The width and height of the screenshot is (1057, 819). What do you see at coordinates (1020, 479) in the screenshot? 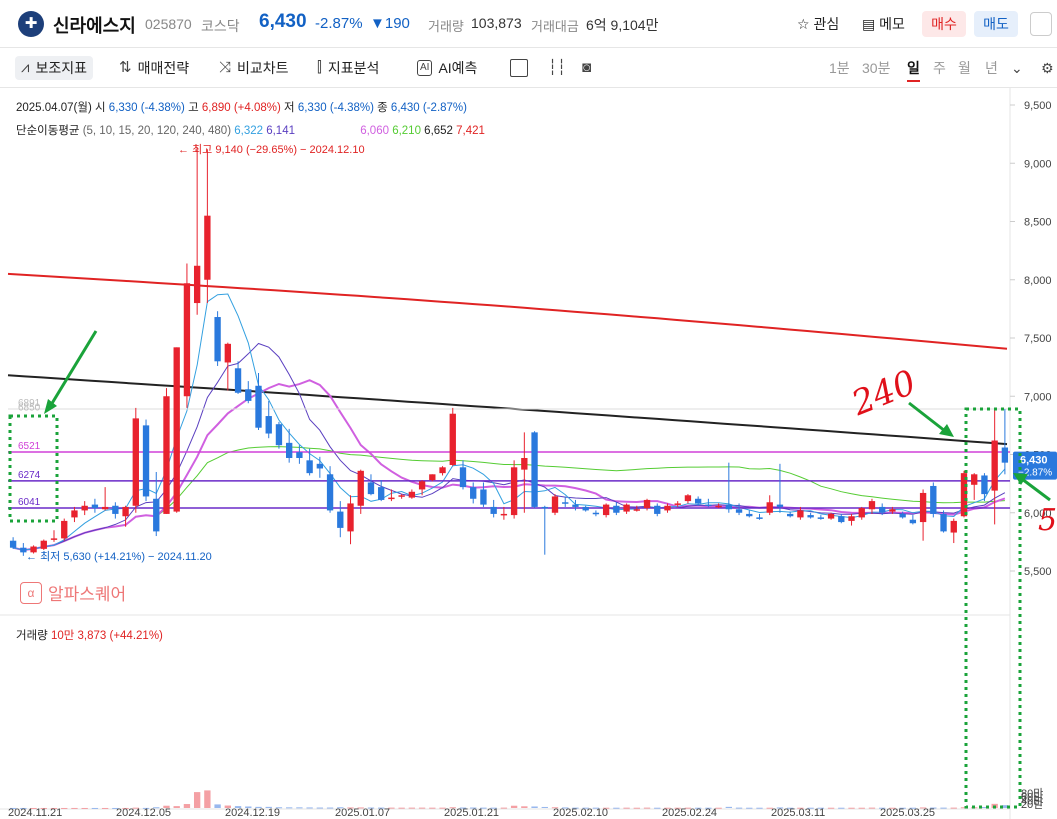
I see `green-arrowhead-right` at bounding box center [1020, 479].